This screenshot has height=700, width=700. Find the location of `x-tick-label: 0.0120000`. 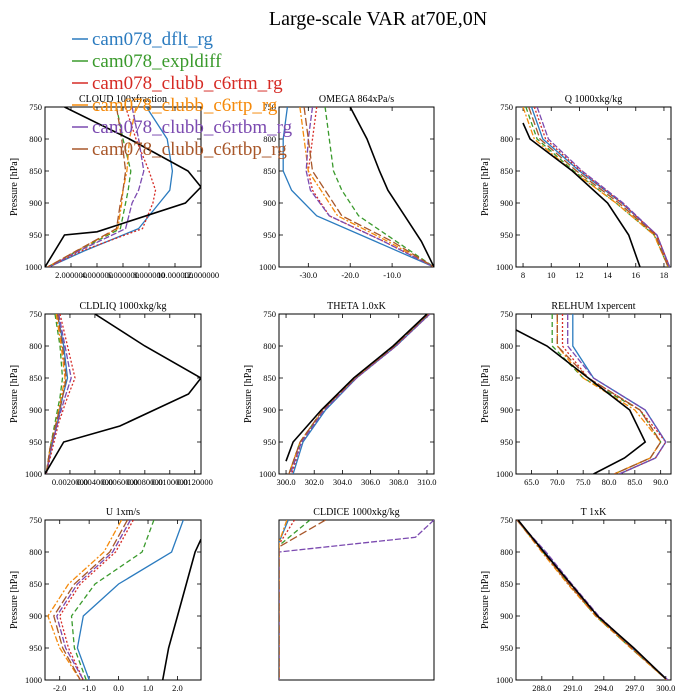

x-tick-label: 0.0120000 is located at coordinates (195, 482).